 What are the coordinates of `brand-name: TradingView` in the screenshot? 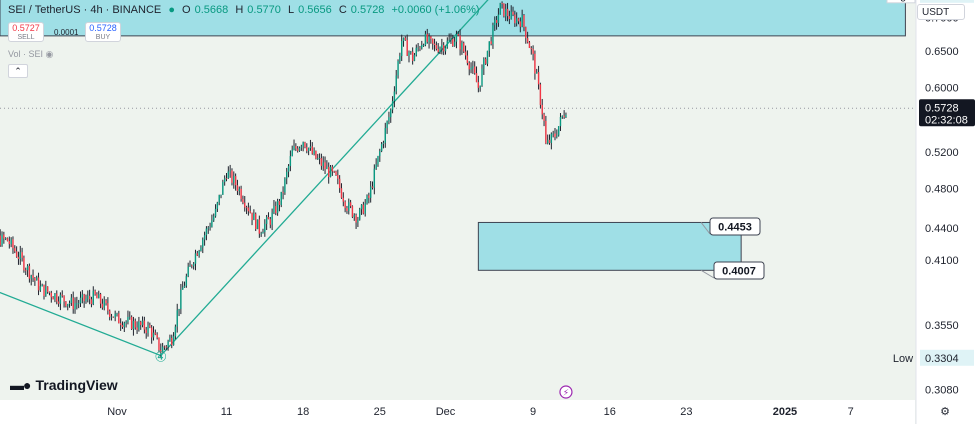 It's located at (76, 385).